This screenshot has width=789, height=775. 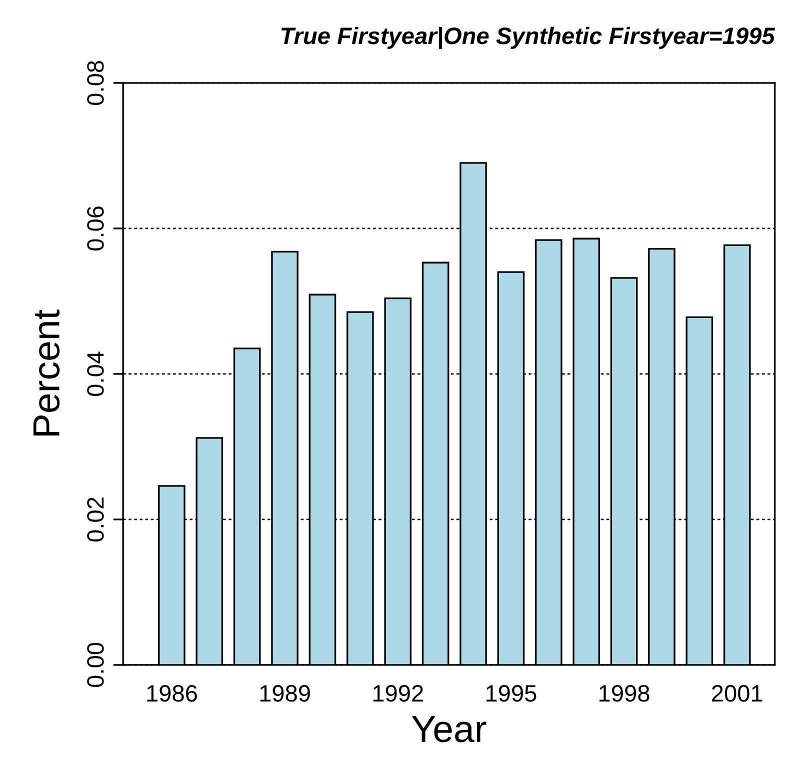 What do you see at coordinates (528, 37) in the screenshot?
I see `chart-title: True Firstyear|One Synthetic Firstyear=1995` at bounding box center [528, 37].